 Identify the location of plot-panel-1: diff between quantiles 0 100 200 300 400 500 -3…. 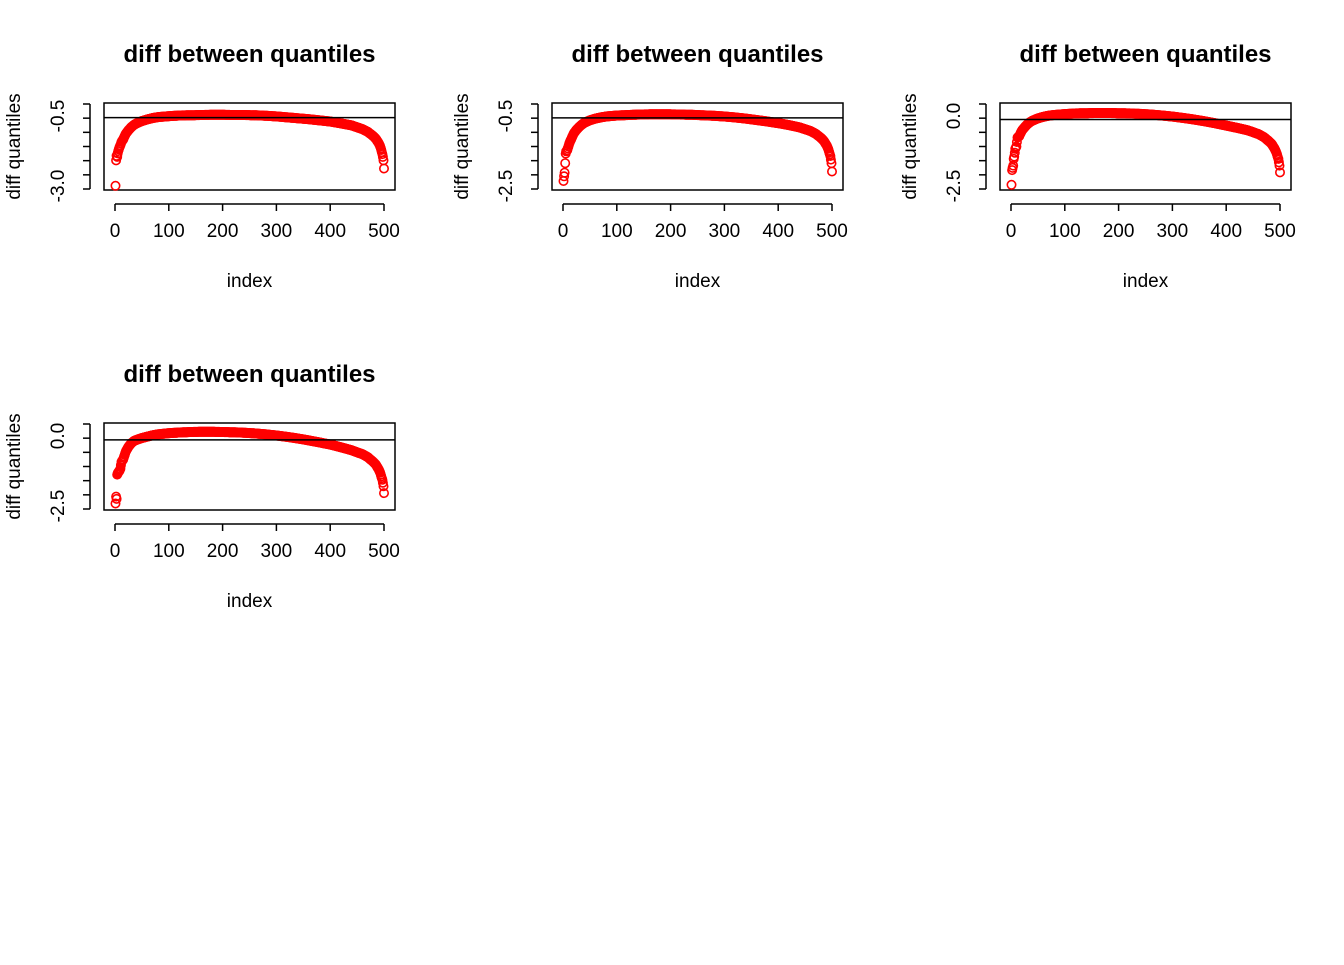
(202, 166).